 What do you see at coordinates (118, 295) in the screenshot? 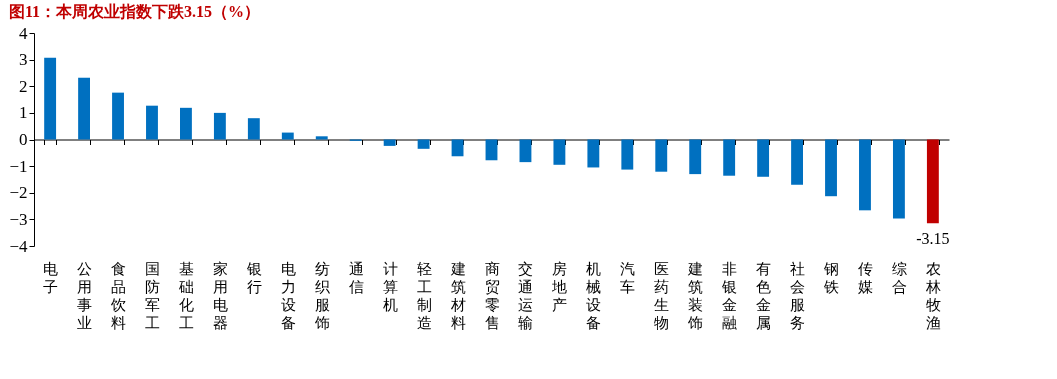
I see `x-tick-label: 食品饮料` at bounding box center [118, 295].